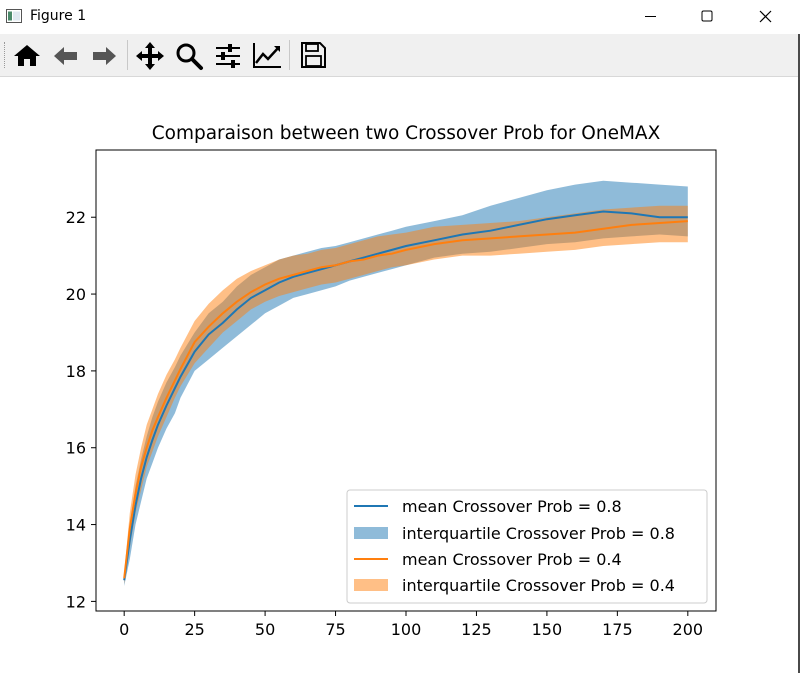 The width and height of the screenshot is (800, 673). I want to click on legend-label: mean Crossover Prob = 0.8, so click(512, 506).